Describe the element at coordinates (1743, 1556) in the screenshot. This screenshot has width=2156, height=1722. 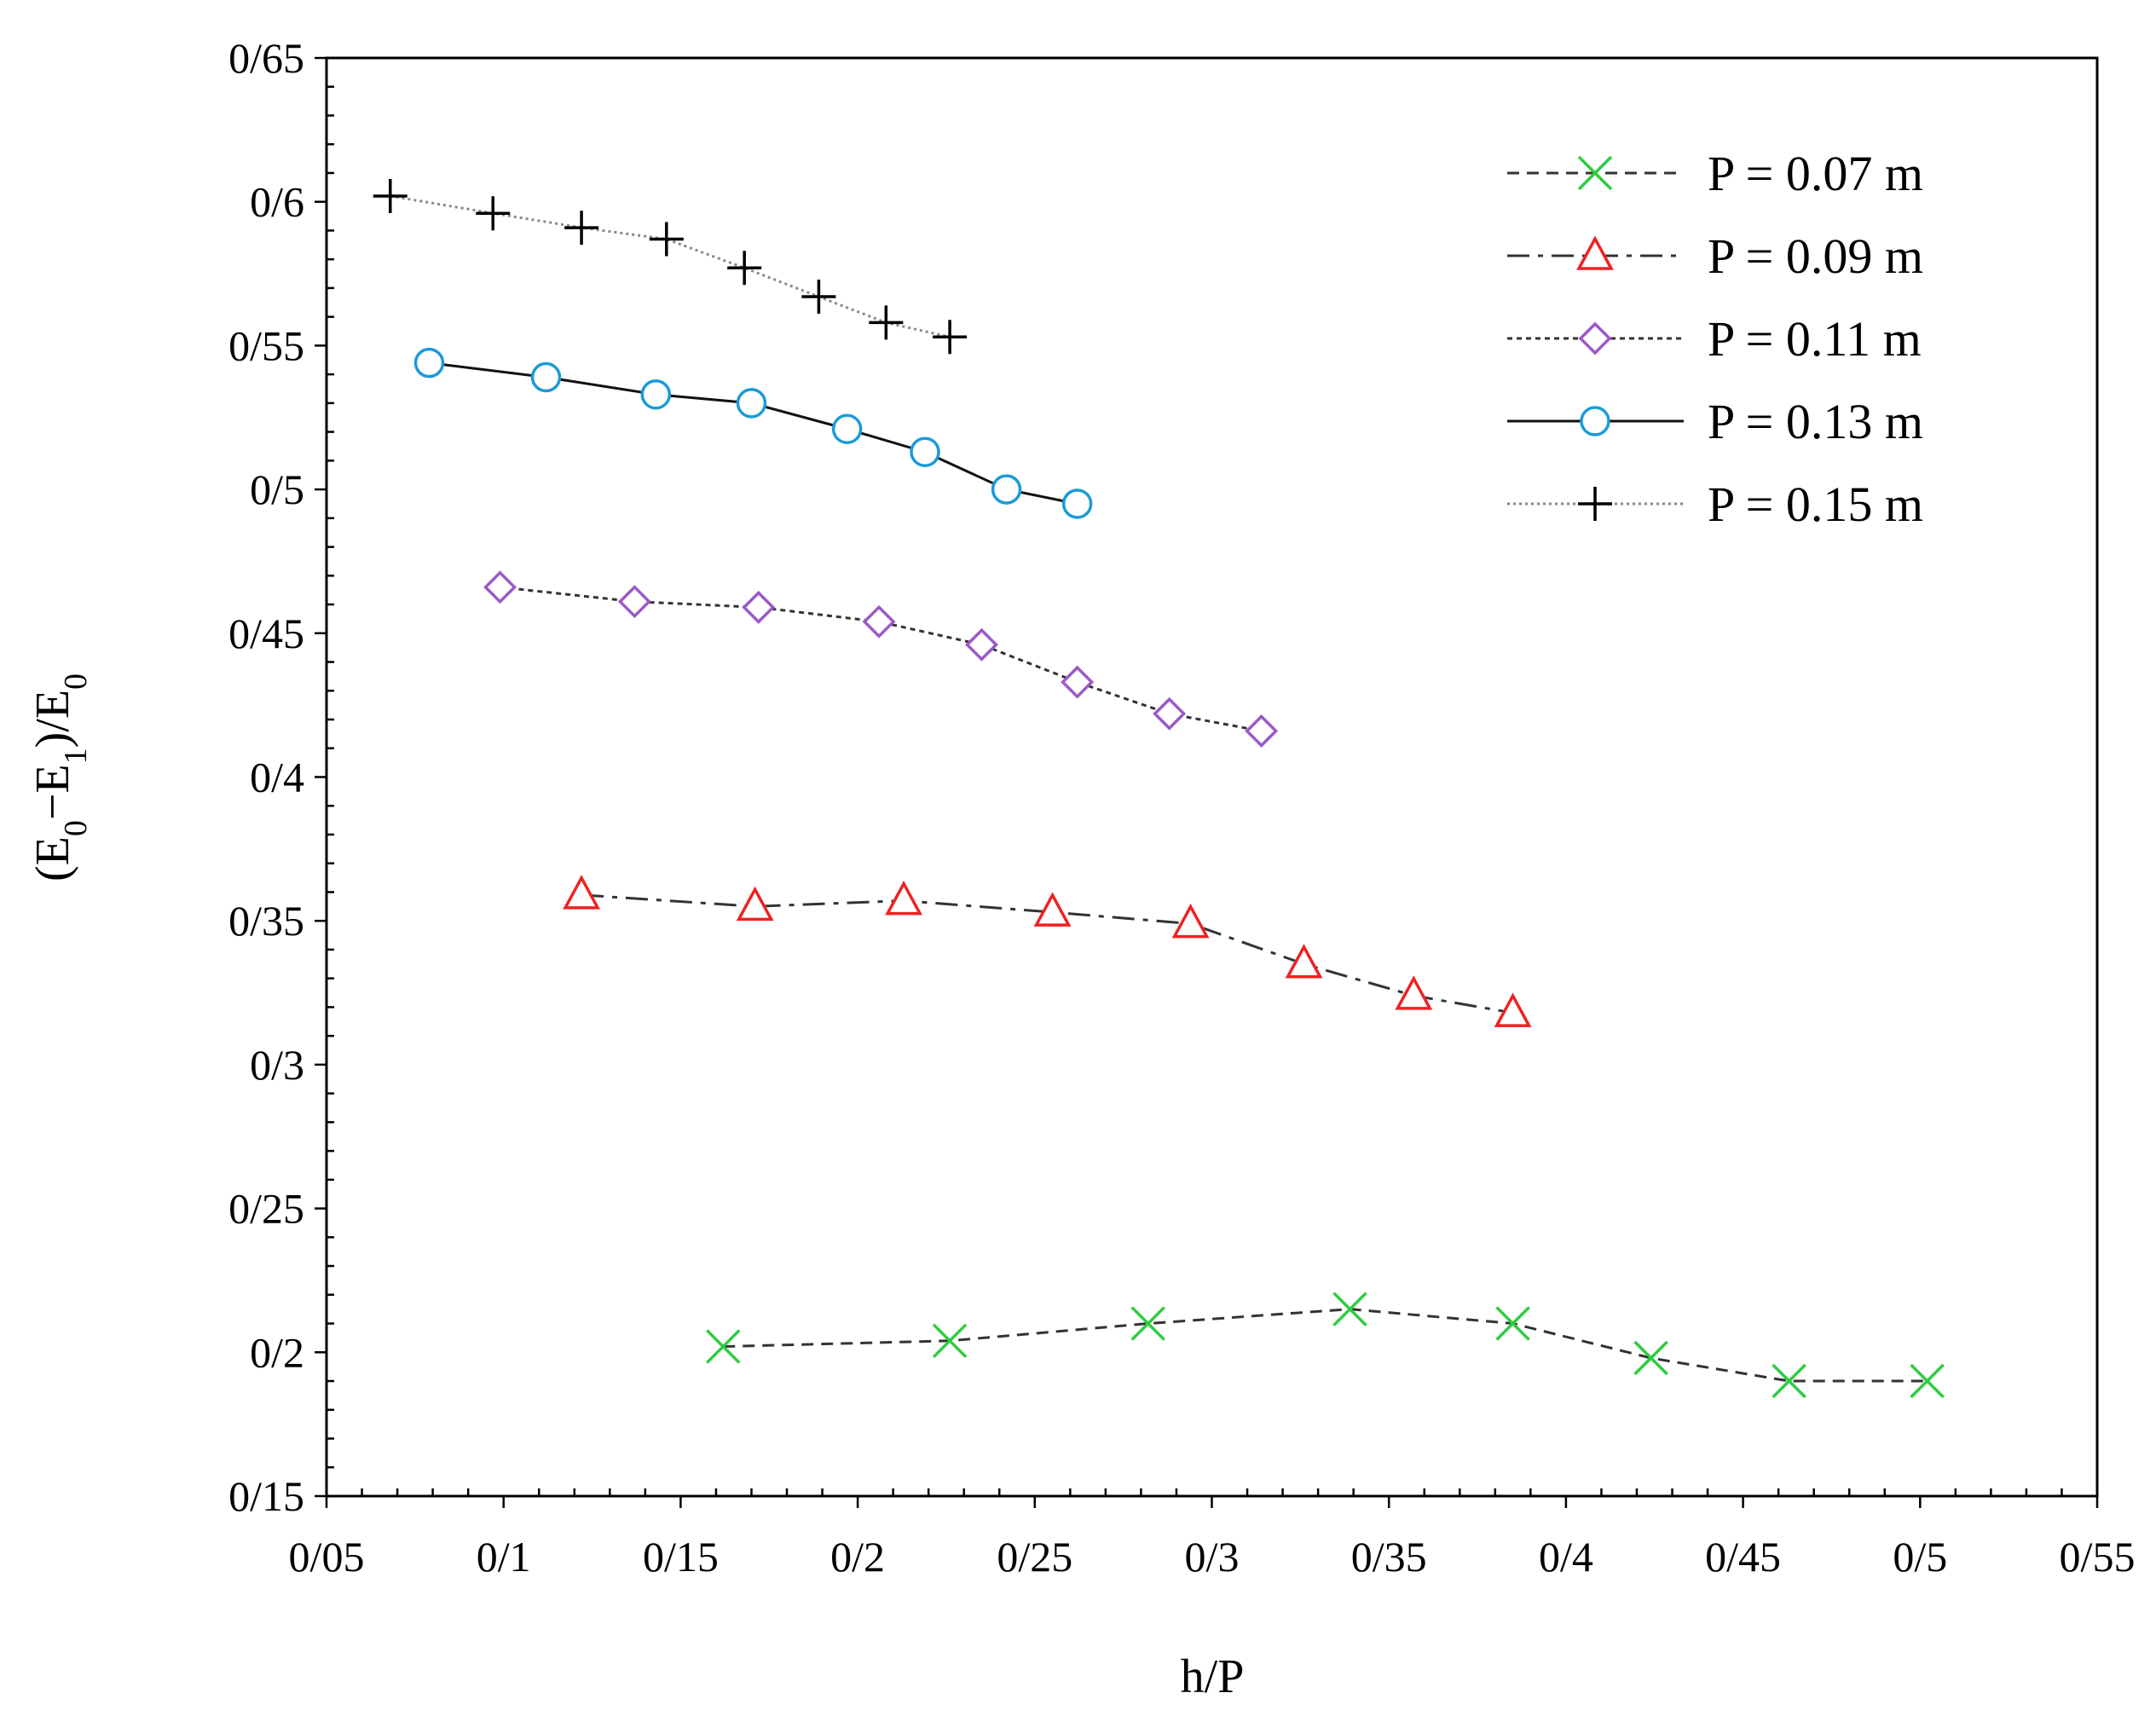
I see `x-tick-label: 0/45` at that location.